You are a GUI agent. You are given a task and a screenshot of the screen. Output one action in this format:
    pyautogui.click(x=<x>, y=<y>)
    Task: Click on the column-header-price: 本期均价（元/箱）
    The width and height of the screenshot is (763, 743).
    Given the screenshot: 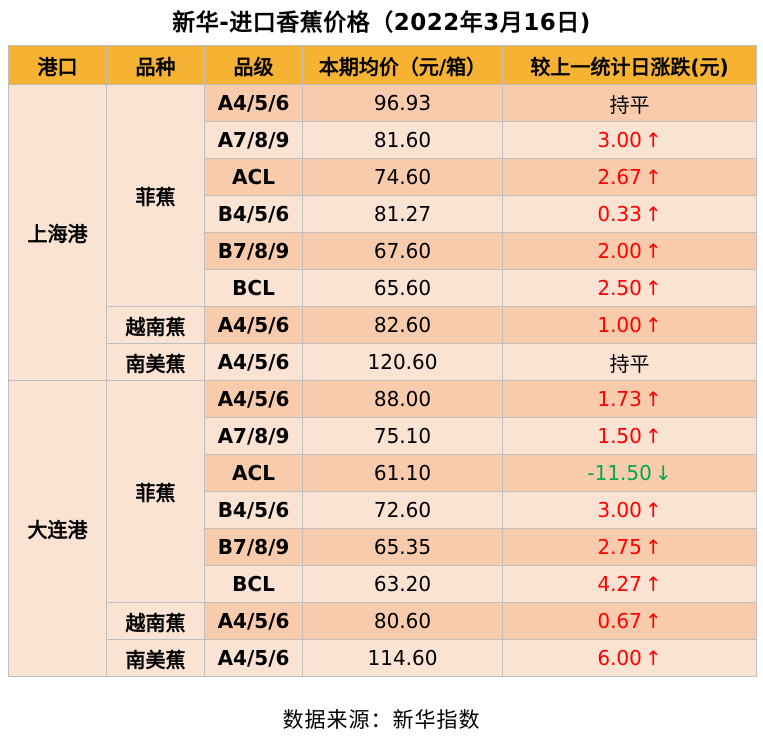 What is the action you would take?
    pyautogui.click(x=402, y=65)
    